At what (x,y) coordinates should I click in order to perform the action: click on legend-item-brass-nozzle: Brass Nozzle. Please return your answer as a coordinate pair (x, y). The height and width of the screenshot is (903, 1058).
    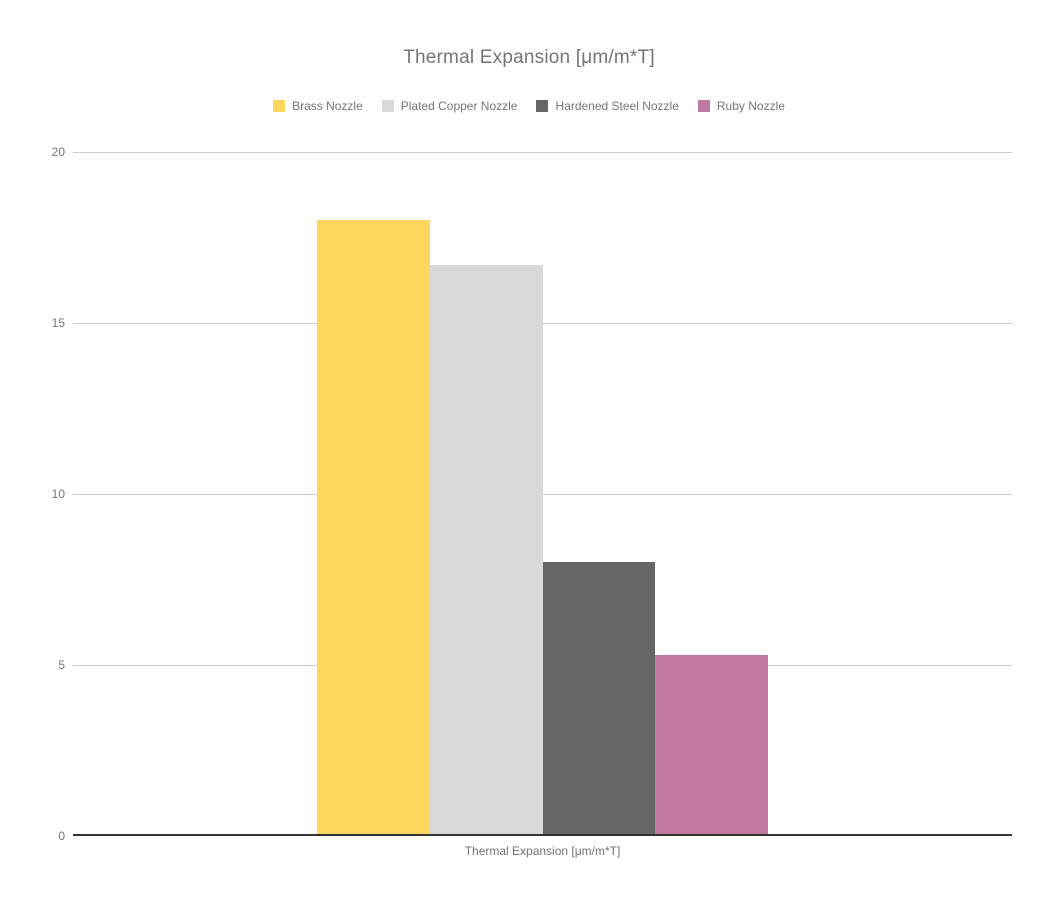
    Looking at the image, I should click on (318, 106).